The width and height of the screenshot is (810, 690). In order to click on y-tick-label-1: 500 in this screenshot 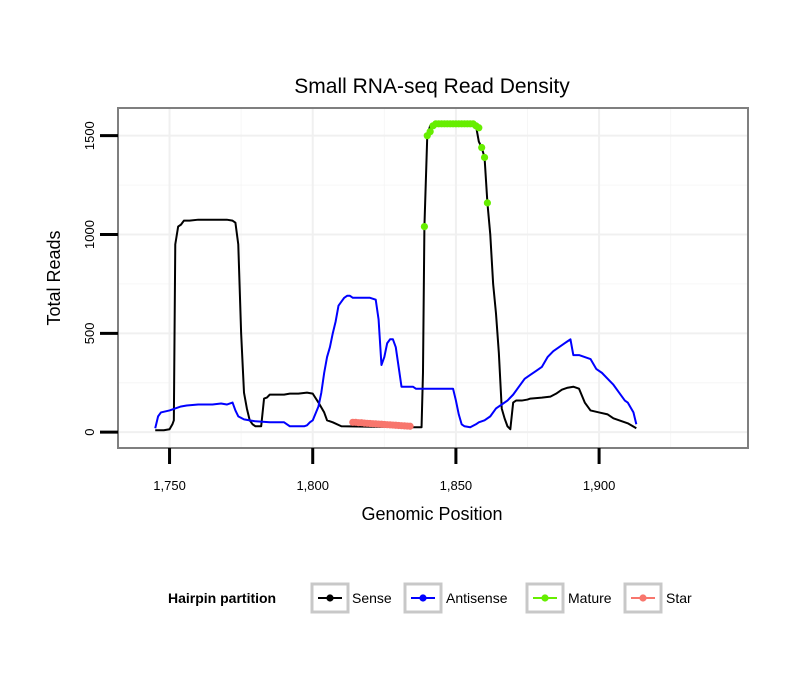, I will do `click(89, 333)`.